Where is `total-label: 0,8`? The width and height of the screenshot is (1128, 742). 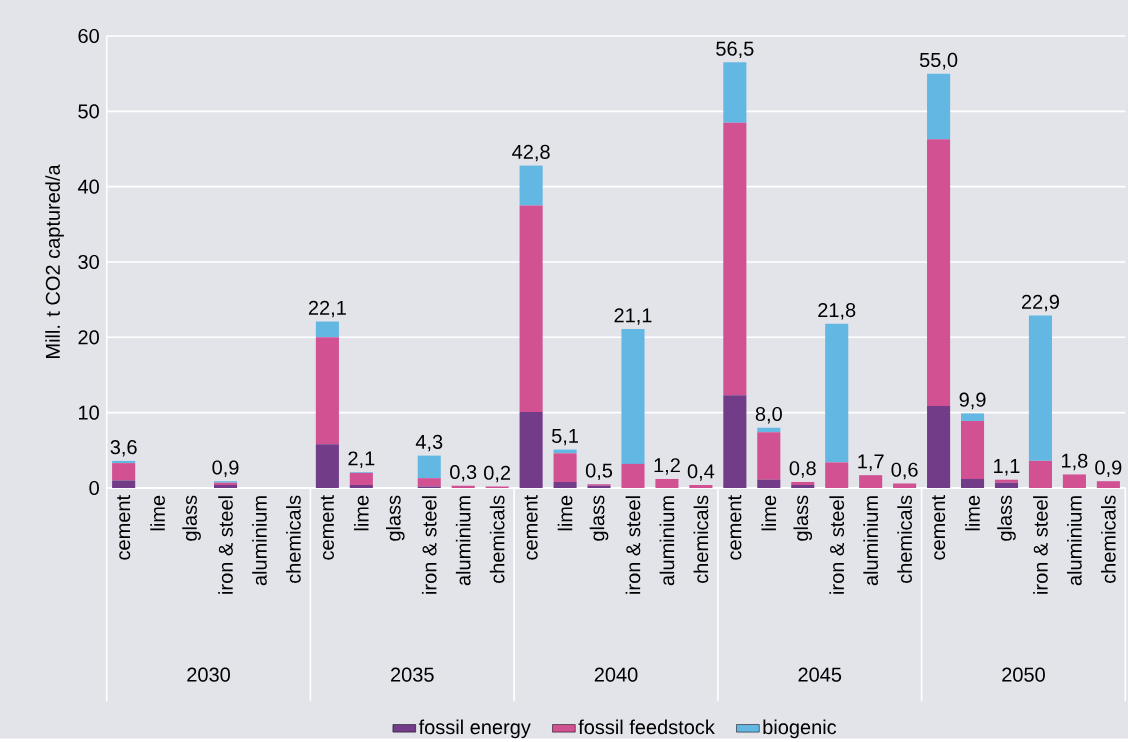
total-label: 0,8 is located at coordinates (802, 469).